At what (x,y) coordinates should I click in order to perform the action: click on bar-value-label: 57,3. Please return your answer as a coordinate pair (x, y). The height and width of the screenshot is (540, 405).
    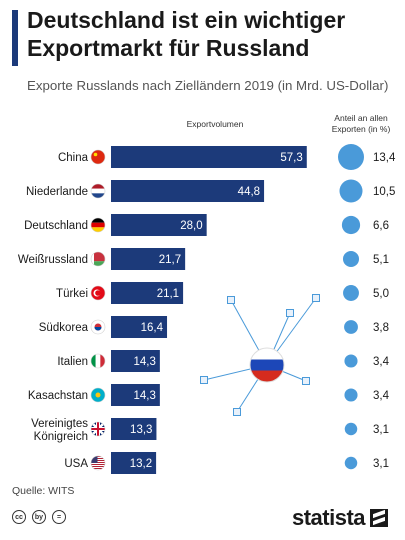
    Looking at the image, I should click on (291, 158).